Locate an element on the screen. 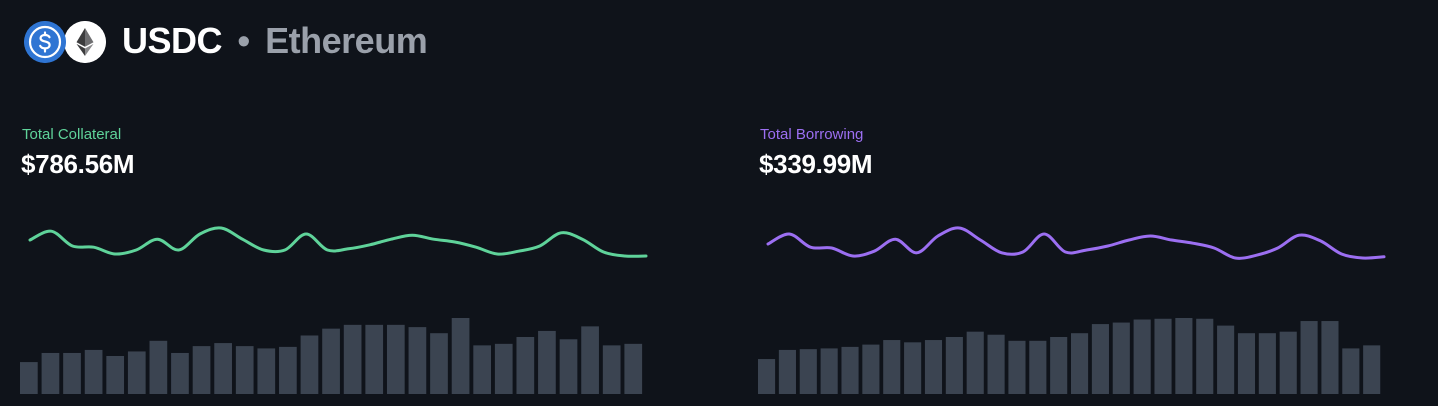 This screenshot has height=406, width=1438. ethereum-coin-icon is located at coordinates (85, 42).